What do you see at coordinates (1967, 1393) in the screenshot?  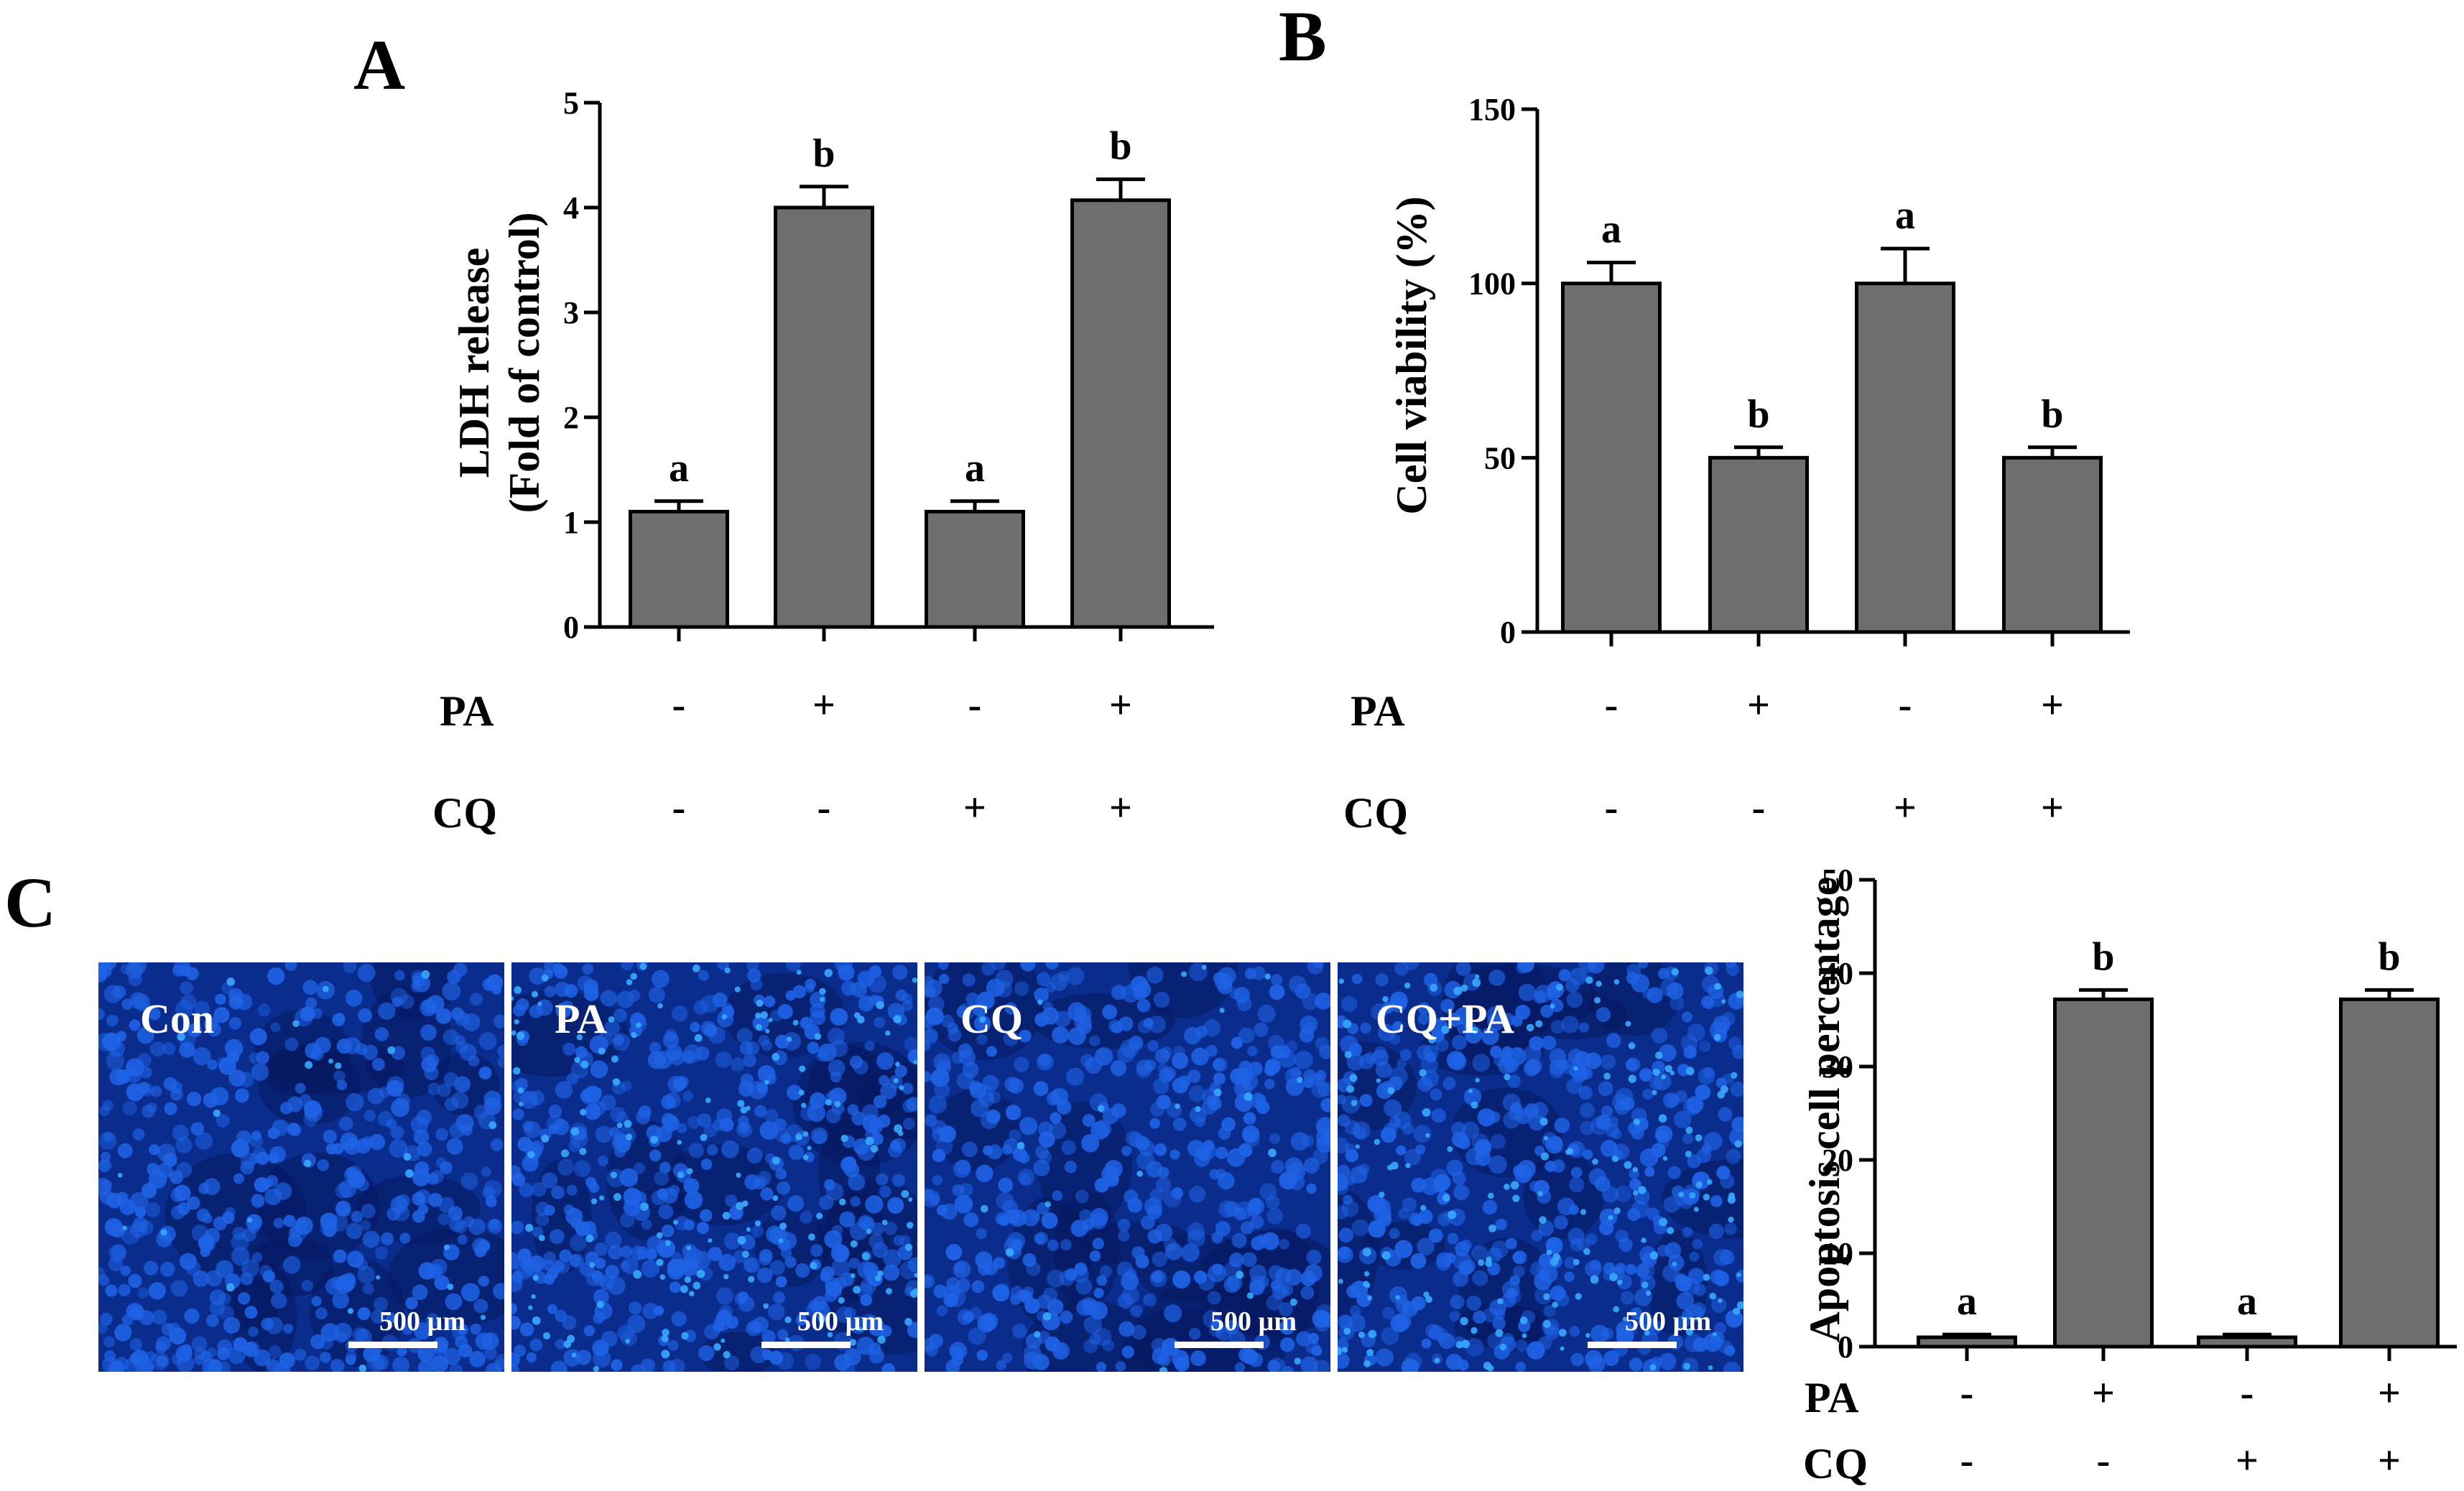 I see `pa-sign: -` at bounding box center [1967, 1393].